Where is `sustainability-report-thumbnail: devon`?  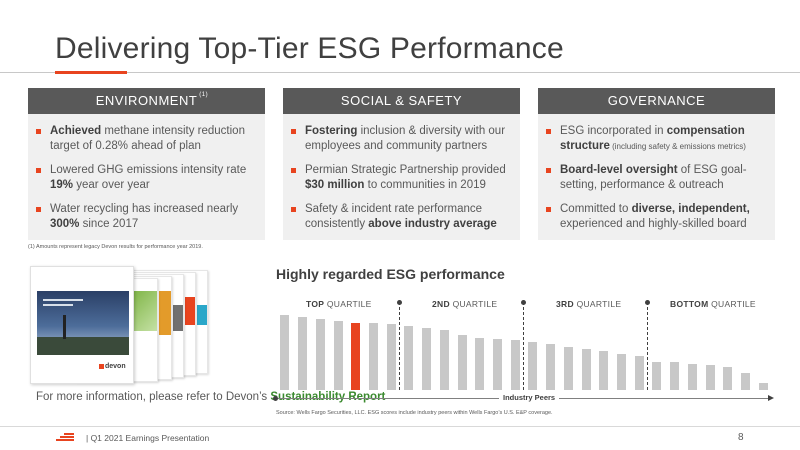
sustainability-report-thumbnail: devon is located at coordinates (125, 325).